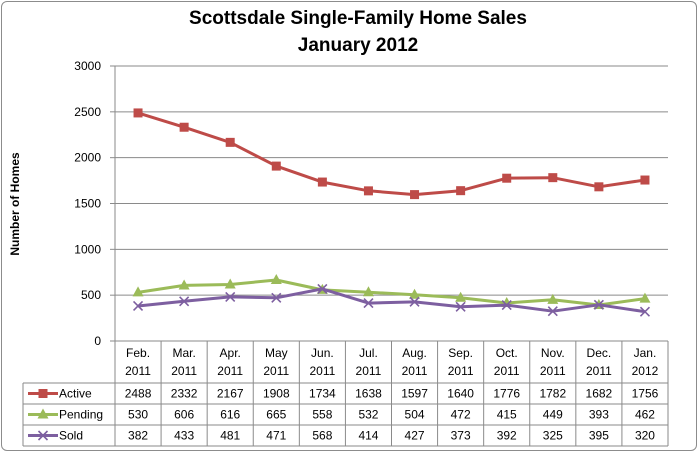 This screenshot has height=454, width=700. I want to click on x-tick-label: Aug., so click(414, 353).